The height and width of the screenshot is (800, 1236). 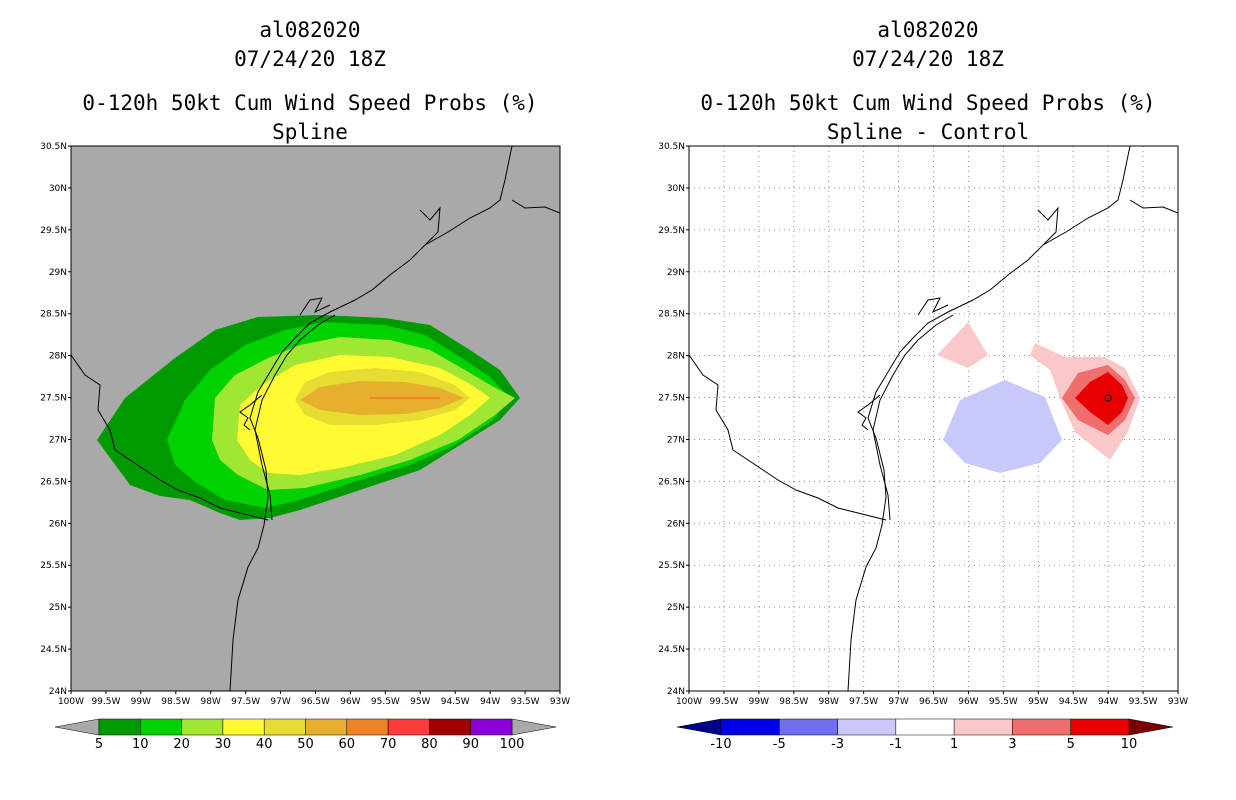 I want to click on left-colorbar-label: 60, so click(x=347, y=744).